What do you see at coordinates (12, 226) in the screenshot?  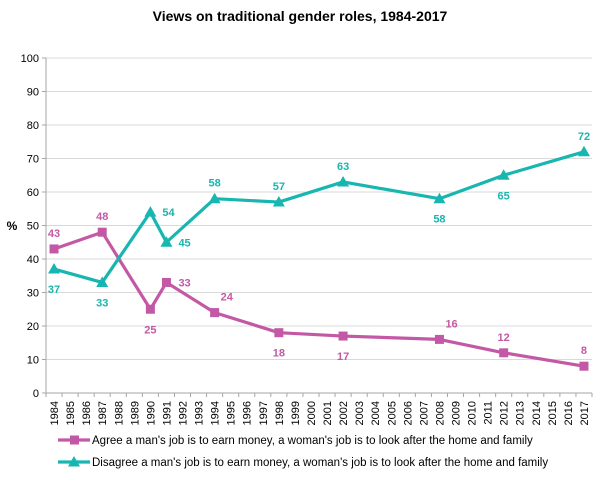 I see `y-axis-label: %` at bounding box center [12, 226].